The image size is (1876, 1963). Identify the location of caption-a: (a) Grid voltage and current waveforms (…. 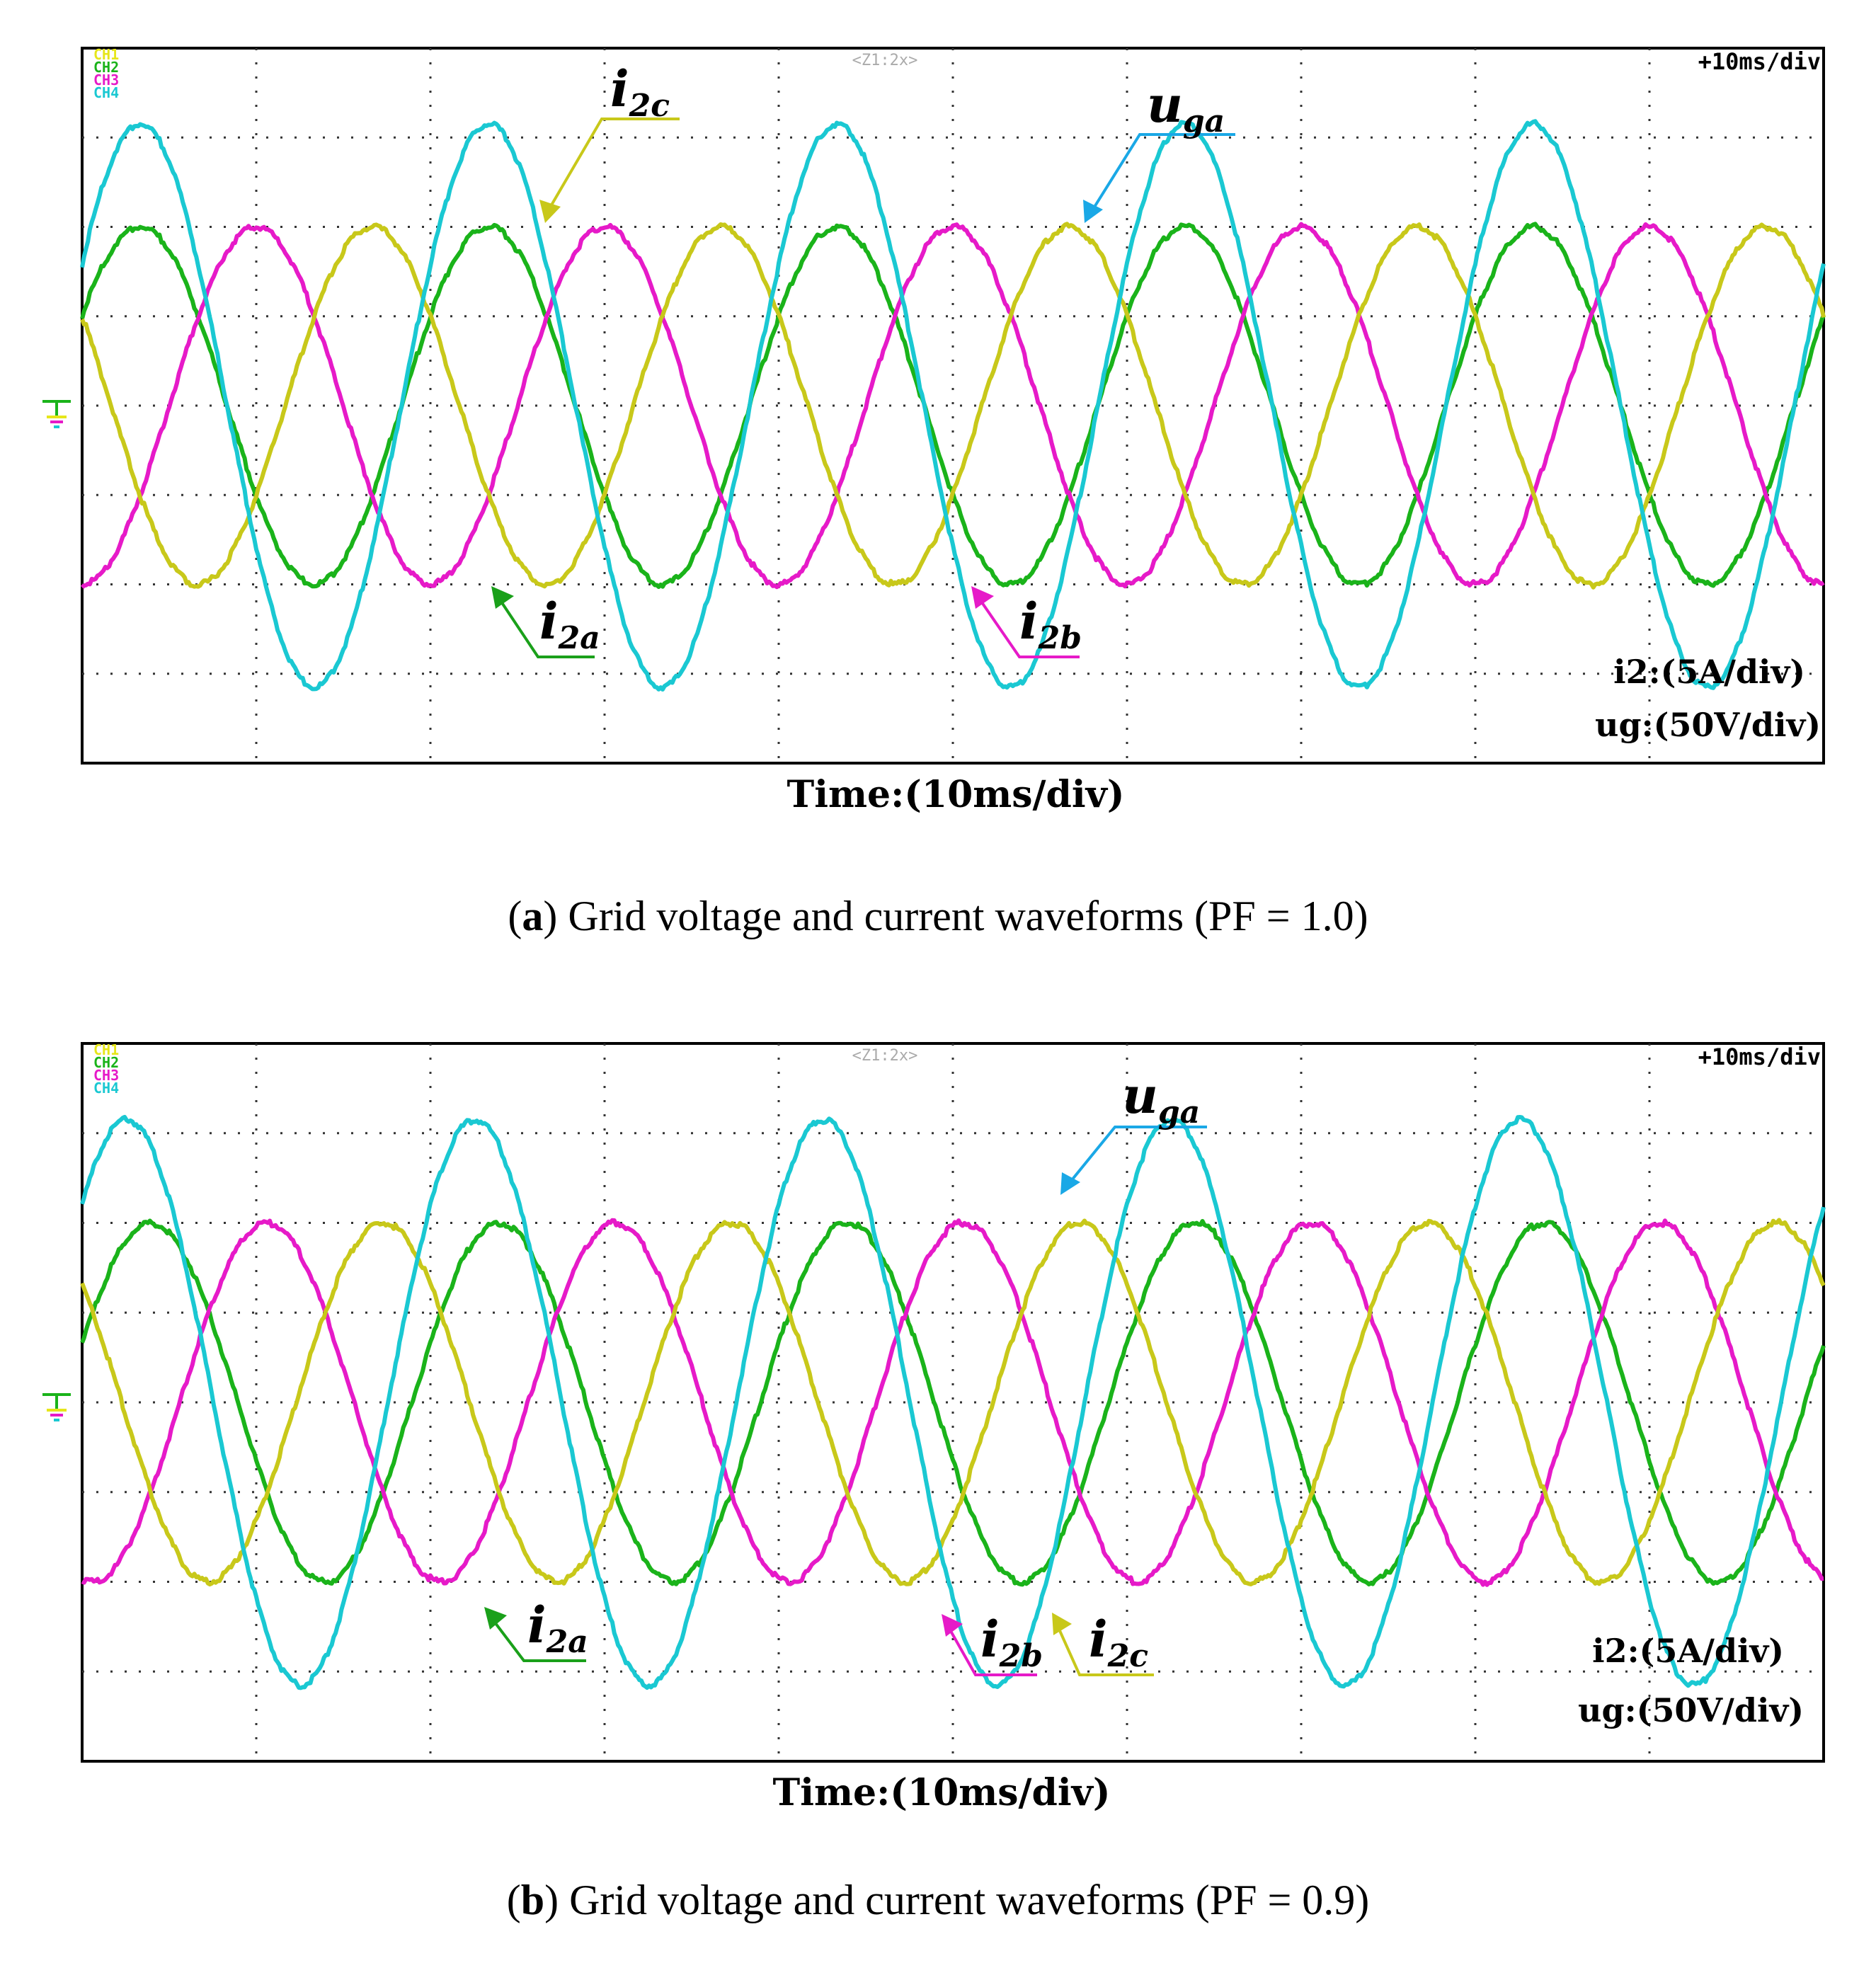
(938, 916).